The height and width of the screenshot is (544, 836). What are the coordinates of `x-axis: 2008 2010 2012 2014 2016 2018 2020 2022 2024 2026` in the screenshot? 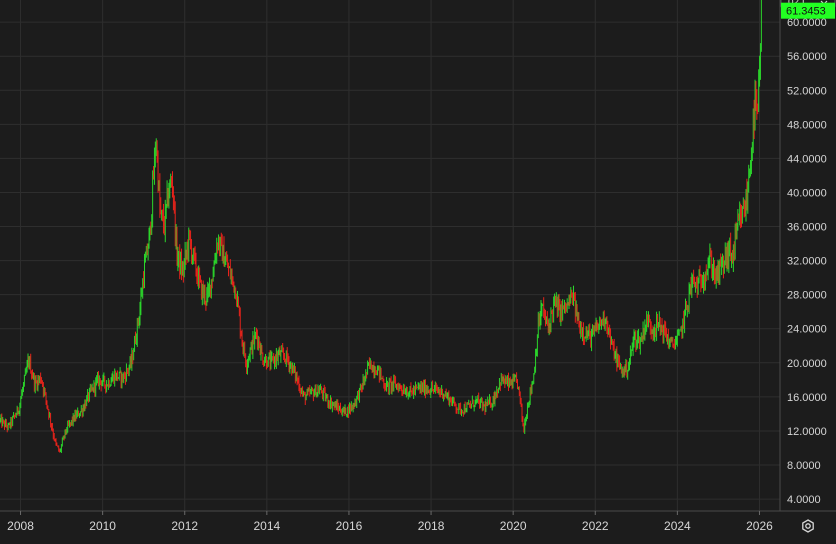 It's located at (418, 521).